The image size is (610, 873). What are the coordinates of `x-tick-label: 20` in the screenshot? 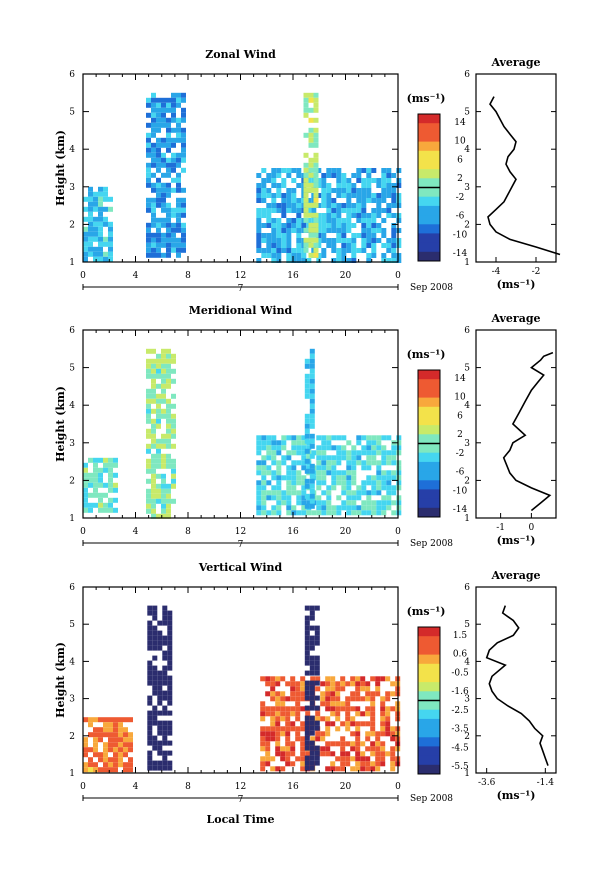 It's located at (346, 532).